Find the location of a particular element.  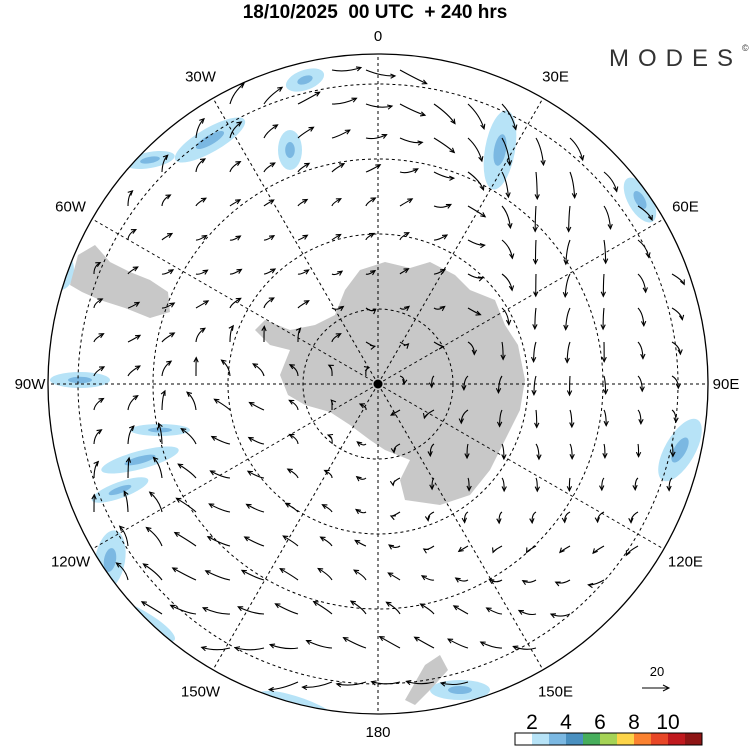

modes-logo: MODES© is located at coordinates (679, 58).